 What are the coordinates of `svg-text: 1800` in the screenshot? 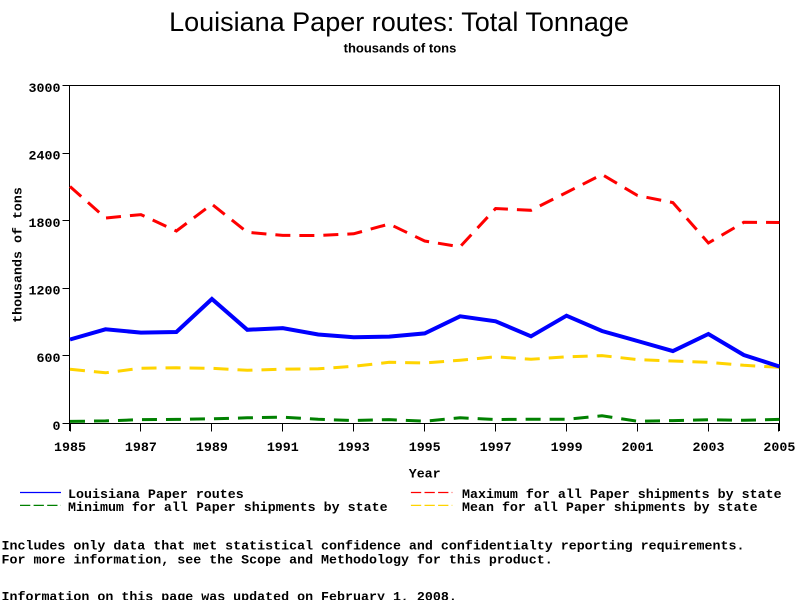 It's located at (45, 223).